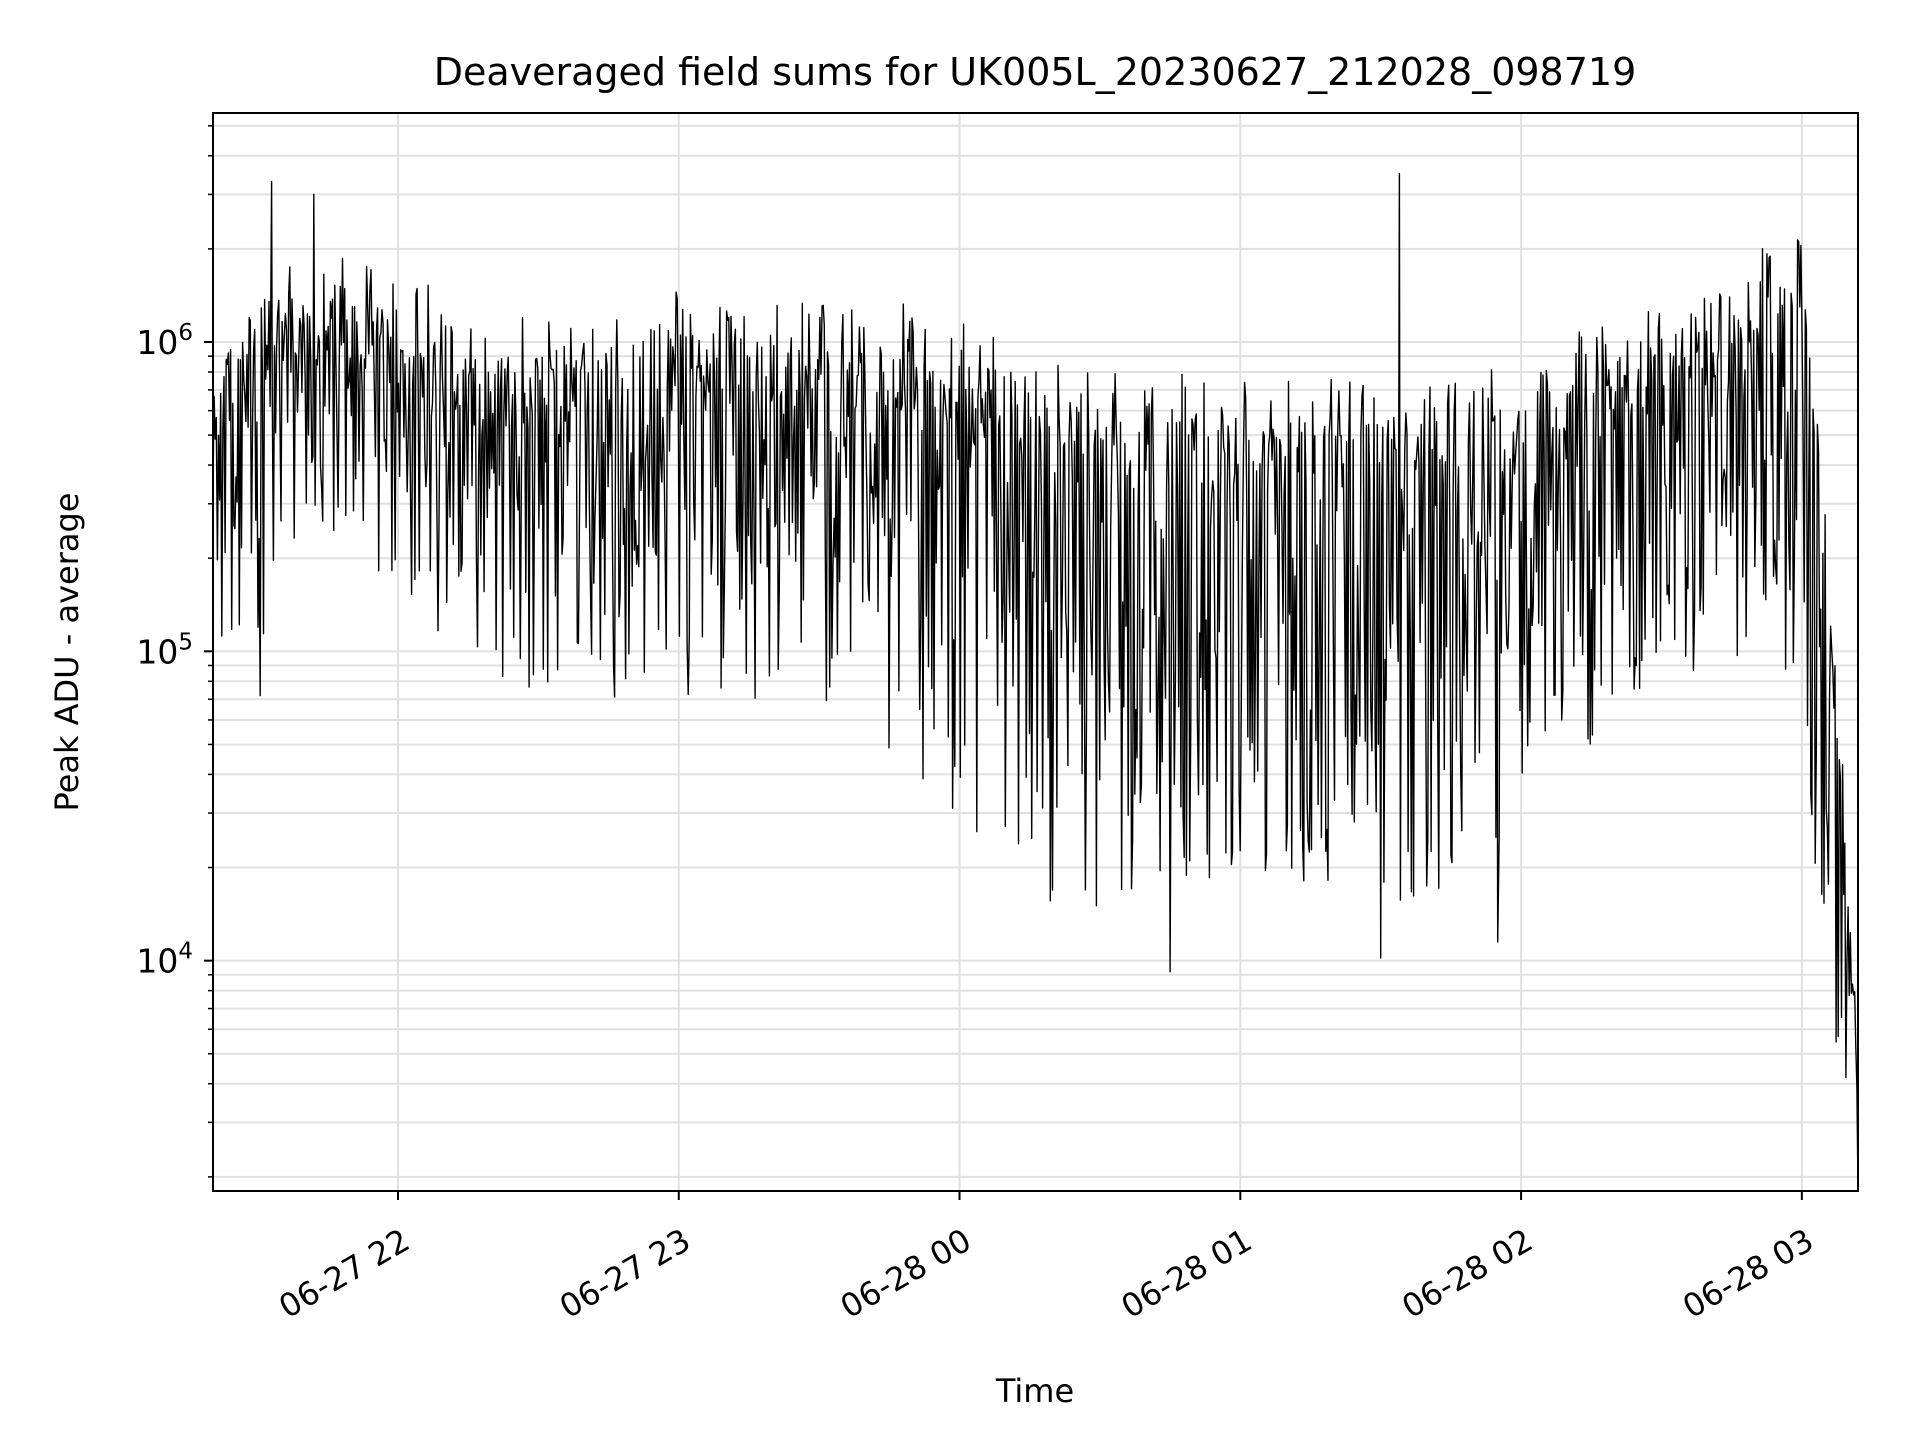 The width and height of the screenshot is (1920, 1440). What do you see at coordinates (1034, 1391) in the screenshot?
I see `x-axis-label: Time` at bounding box center [1034, 1391].